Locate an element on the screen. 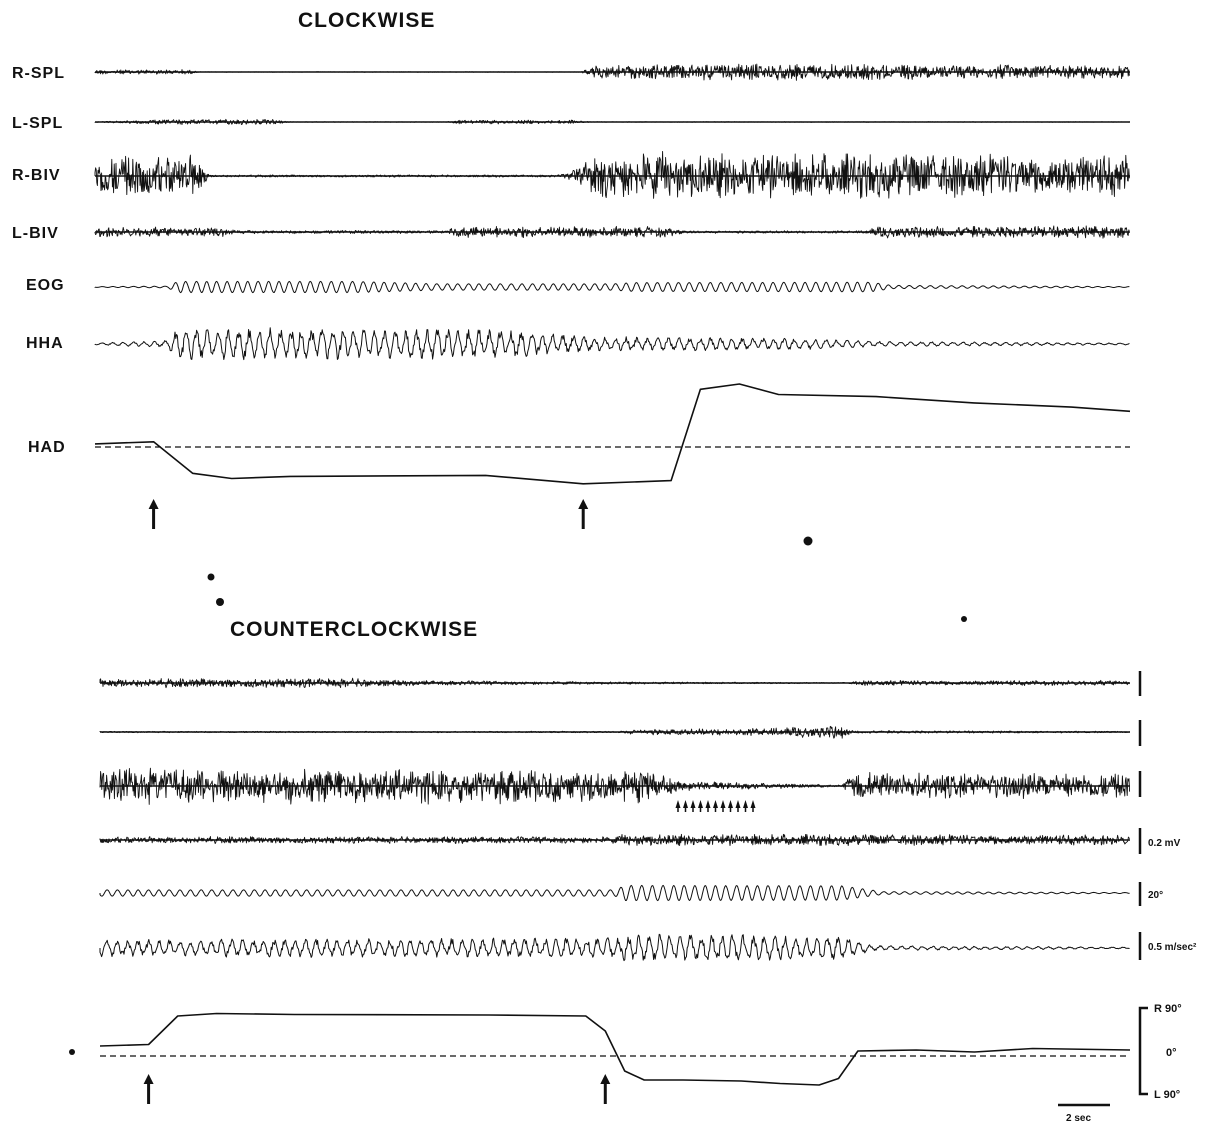 This screenshot has height=1127, width=1227. label-l-biv: L-BIV is located at coordinates (35, 233).